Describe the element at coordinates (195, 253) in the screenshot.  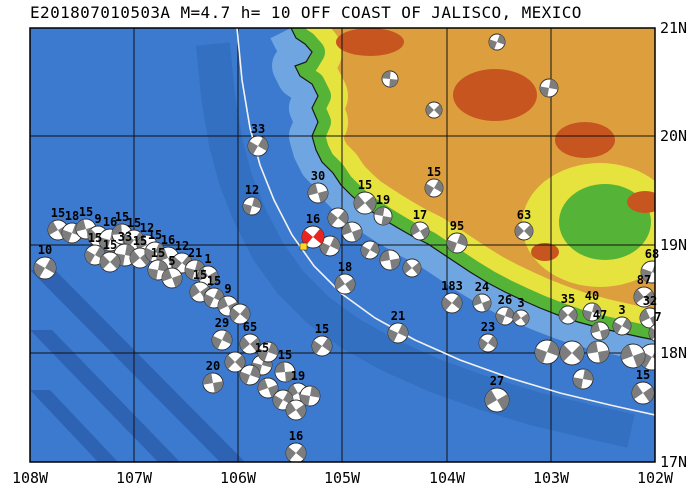
I see `depth-label: 21` at that location.